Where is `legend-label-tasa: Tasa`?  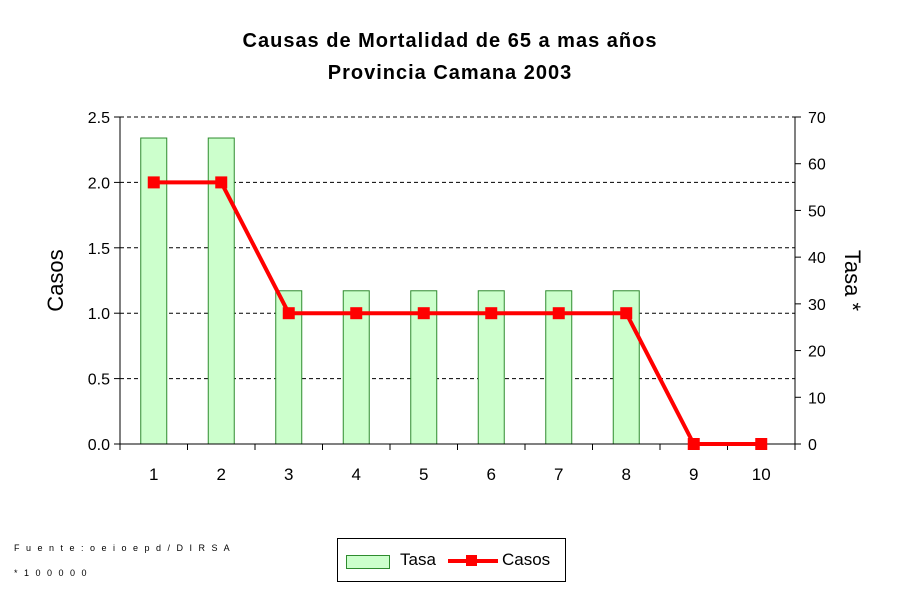
legend-label-tasa: Tasa is located at coordinates (418, 559).